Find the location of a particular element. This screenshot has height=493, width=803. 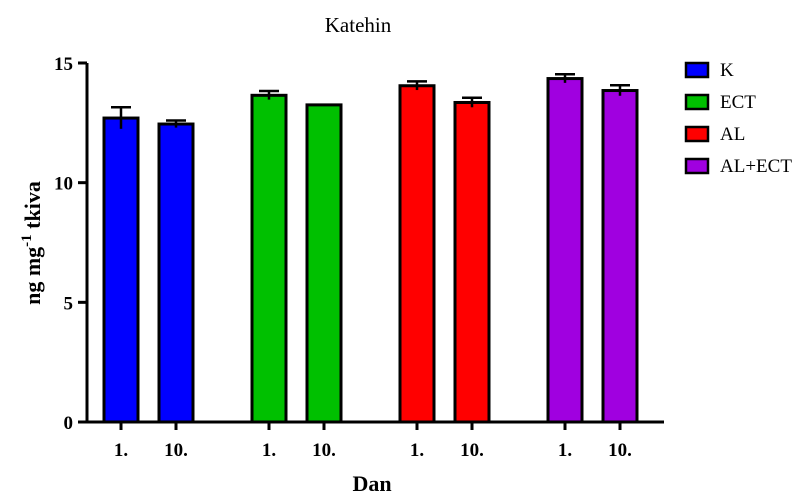

y-tick-label: 5 is located at coordinates (69, 303).